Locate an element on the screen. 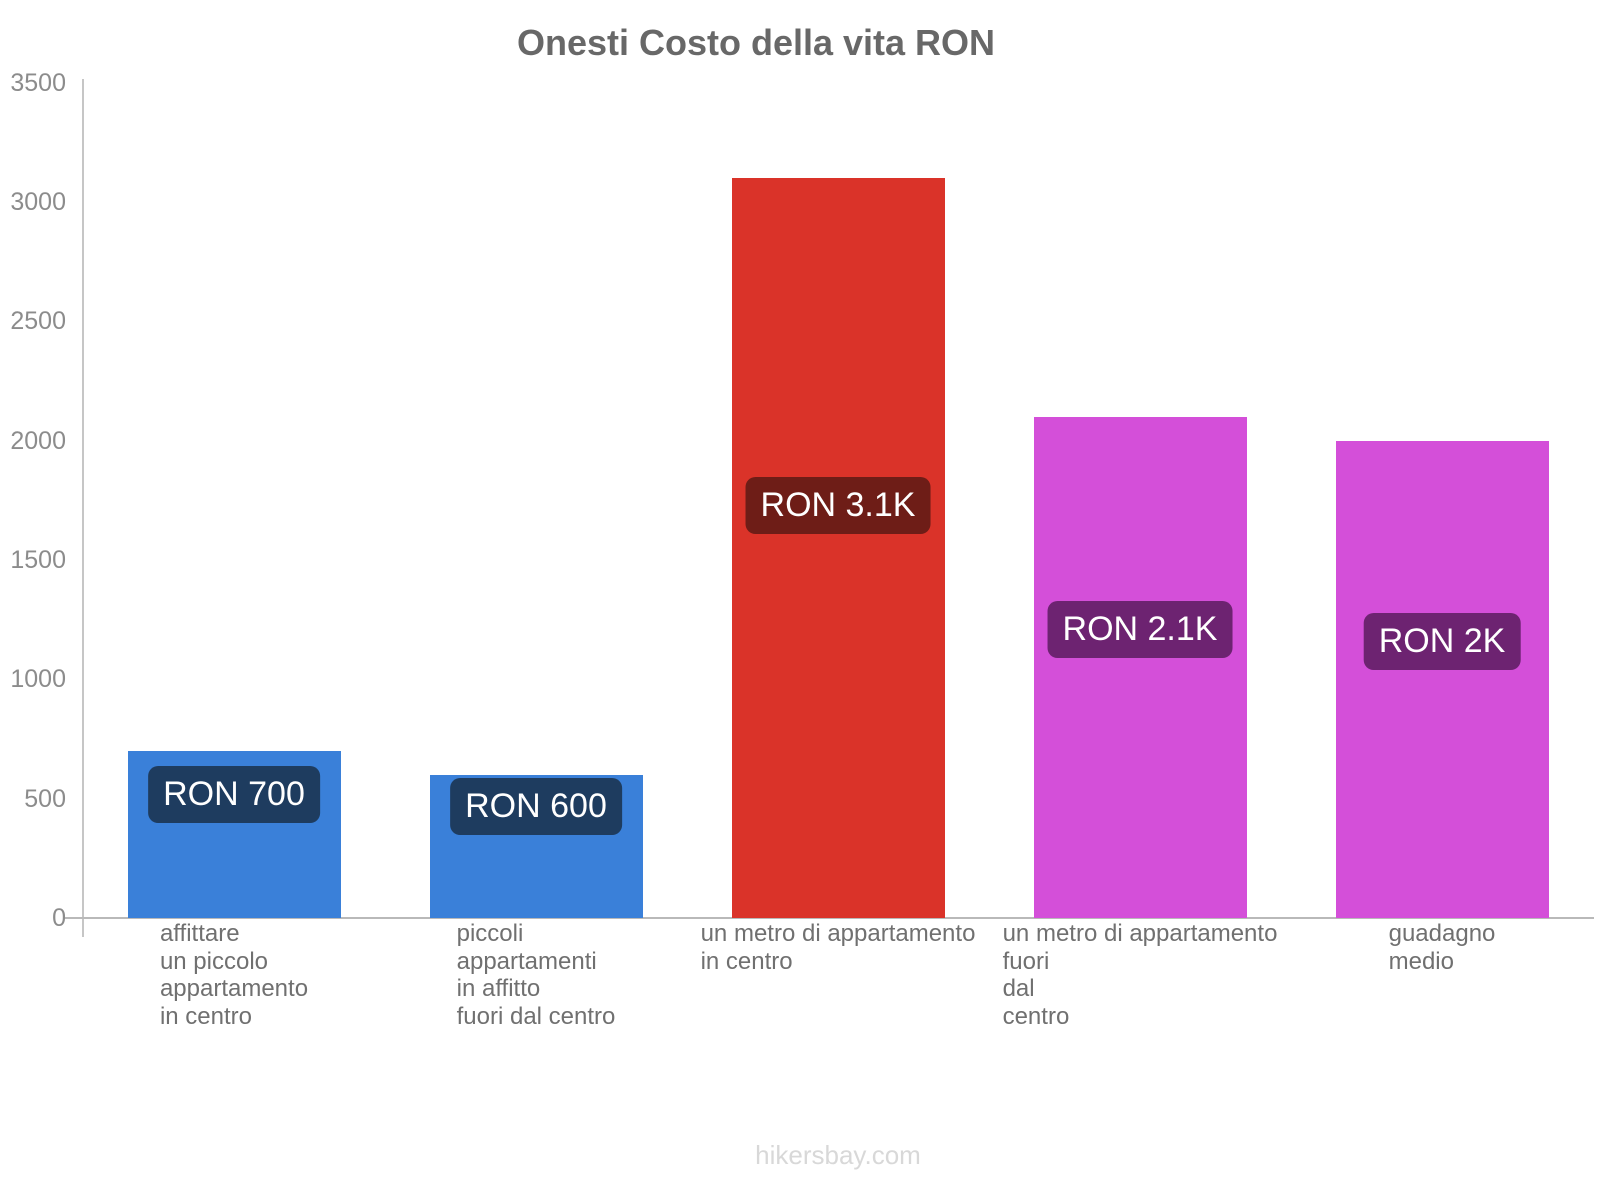 The image size is (1600, 1200). x-category-label: un metro di appartamento in centro is located at coordinates (838, 947).